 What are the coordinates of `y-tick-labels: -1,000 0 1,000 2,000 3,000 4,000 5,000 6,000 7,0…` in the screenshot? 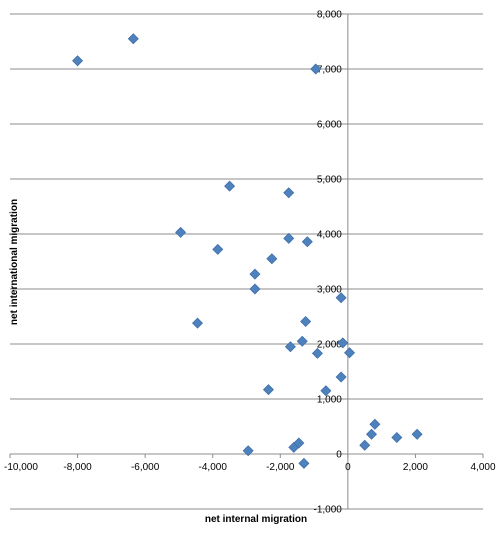 It's located at (327, 263).